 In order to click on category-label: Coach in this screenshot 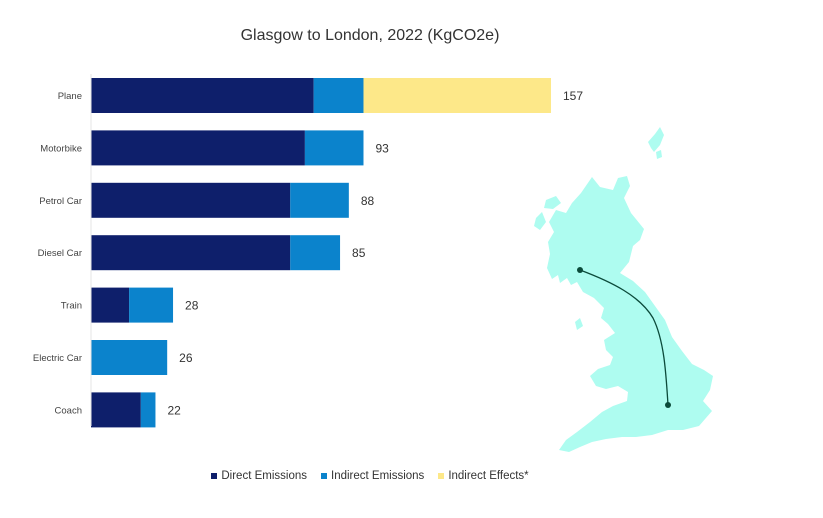, I will do `click(68, 410)`.